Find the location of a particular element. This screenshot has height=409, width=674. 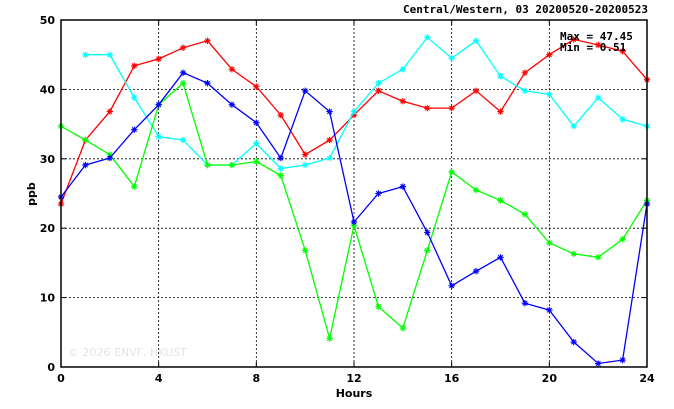

y-tick-label: 30 is located at coordinates (48, 159).